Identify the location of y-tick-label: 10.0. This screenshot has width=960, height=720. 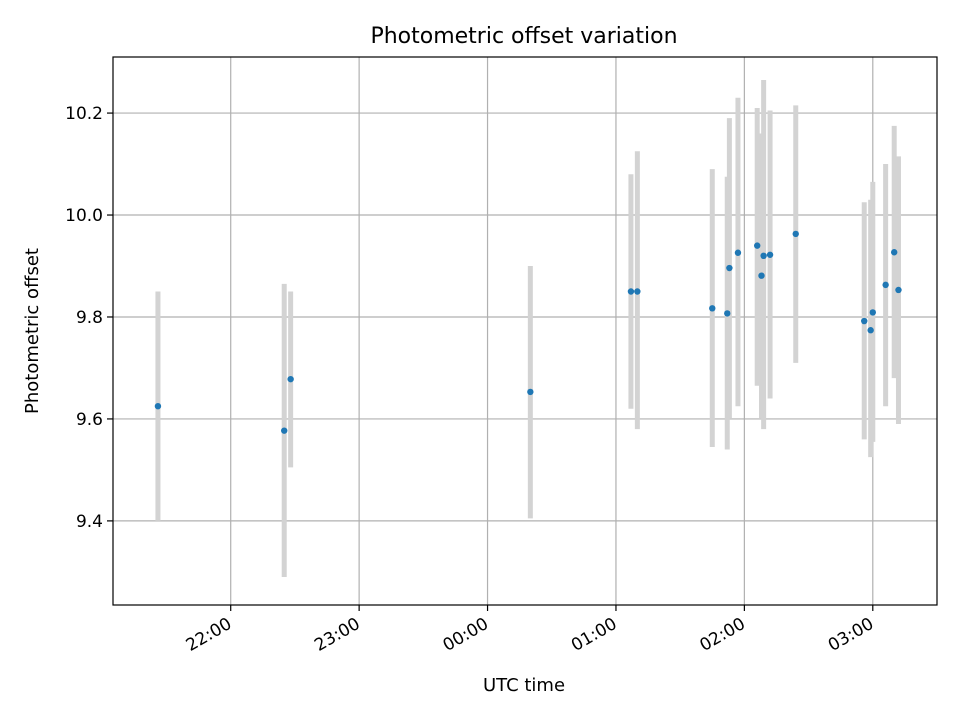
(84, 216).